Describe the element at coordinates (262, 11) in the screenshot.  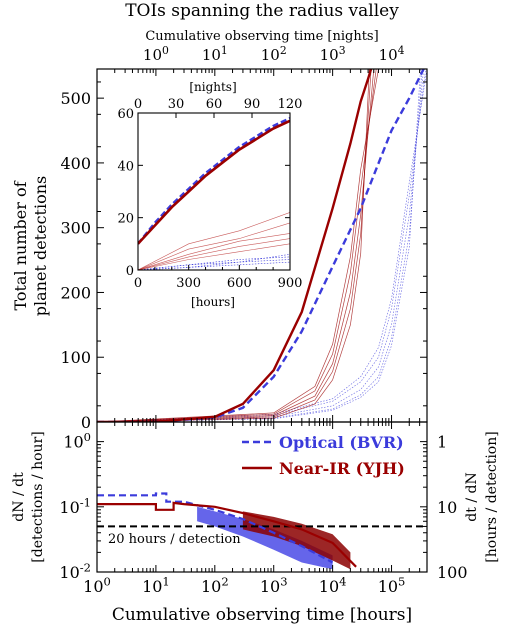
I see `chart-title: TOIs spanning the radius valley` at that location.